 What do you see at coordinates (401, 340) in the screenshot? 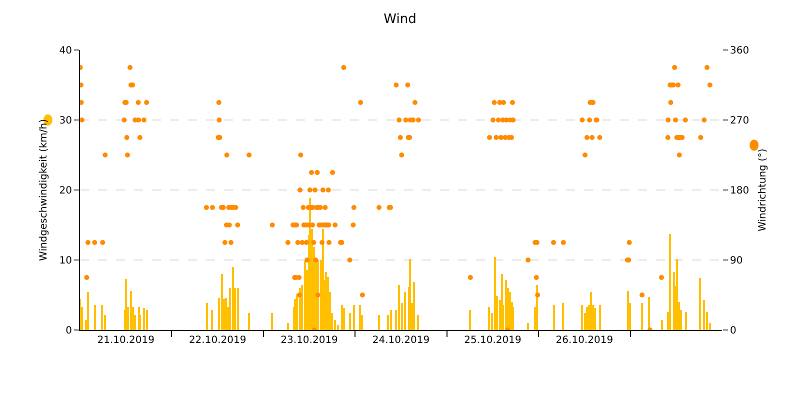
I see `x-tick-label: 24.10.2019` at bounding box center [401, 340].